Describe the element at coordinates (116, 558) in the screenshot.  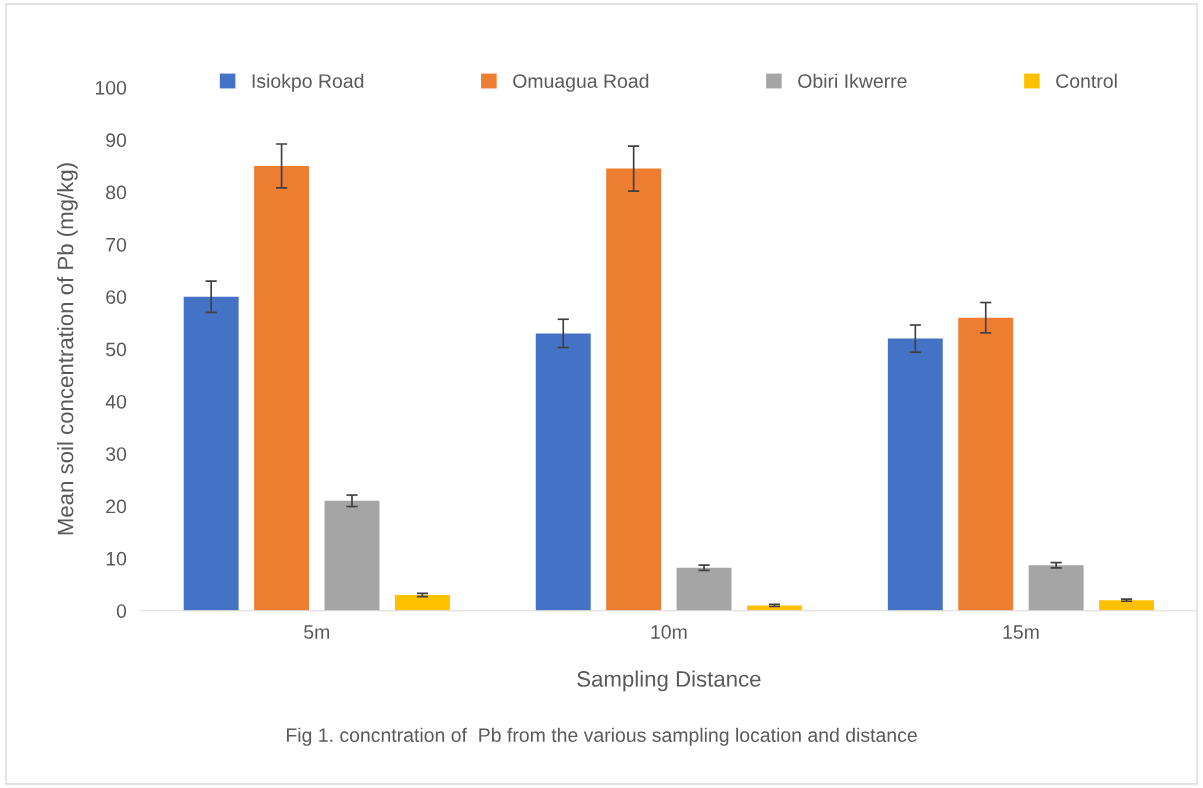
I see `y-tick-label: 10` at that location.